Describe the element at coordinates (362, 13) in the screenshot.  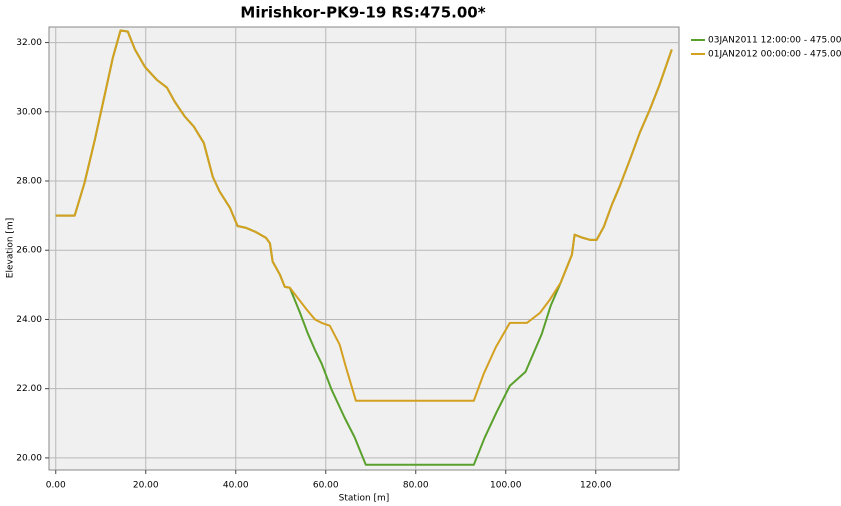
I see `chart-title: Mirishkor-PK9-19 RS:475.00*` at that location.